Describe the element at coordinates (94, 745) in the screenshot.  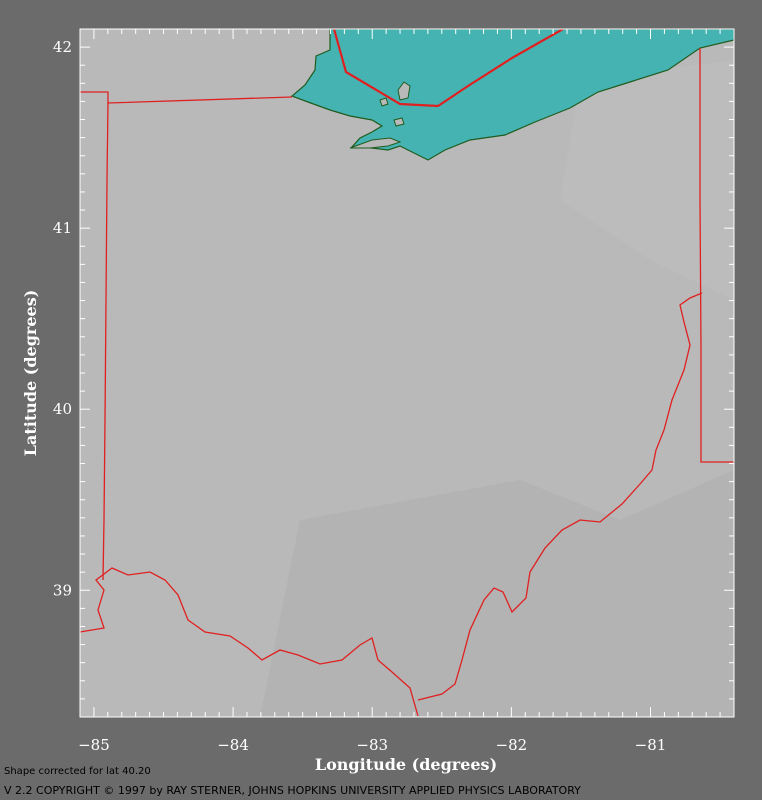
I see `x-tick-label: −85` at that location.